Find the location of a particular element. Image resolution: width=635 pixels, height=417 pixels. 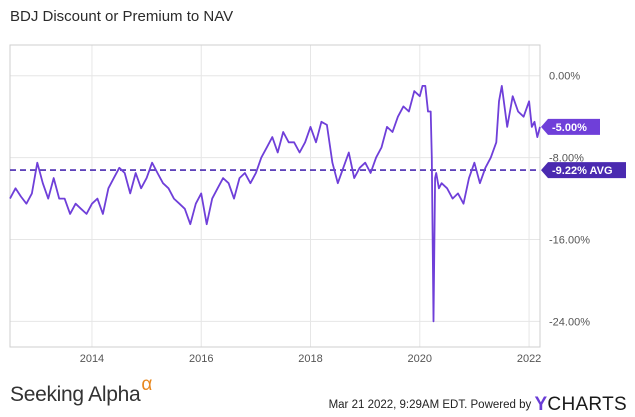

ycharts-logo-y: Y is located at coordinates (541, 404).